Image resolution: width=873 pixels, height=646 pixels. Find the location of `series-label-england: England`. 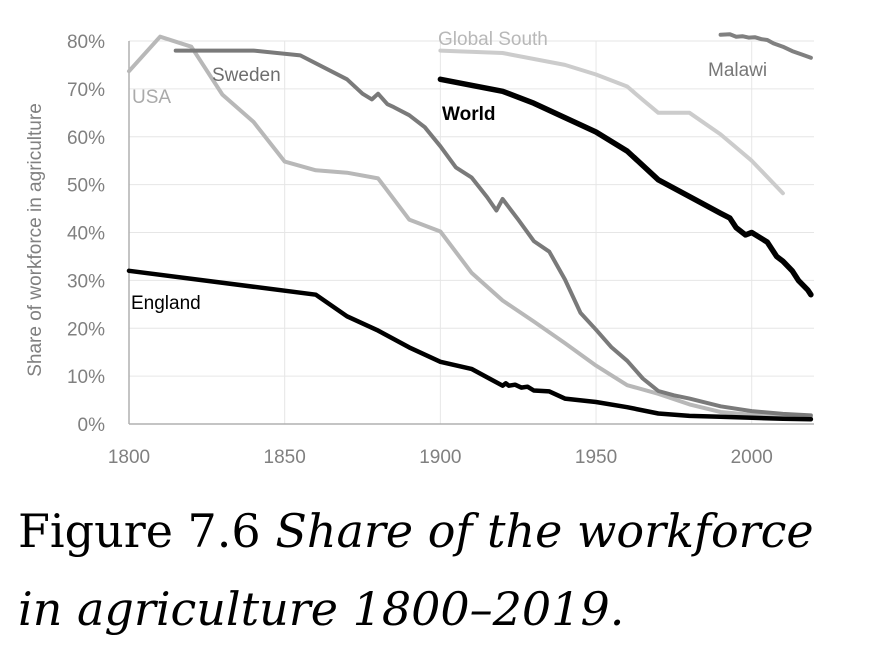

series-label-england: England is located at coordinates (166, 303).